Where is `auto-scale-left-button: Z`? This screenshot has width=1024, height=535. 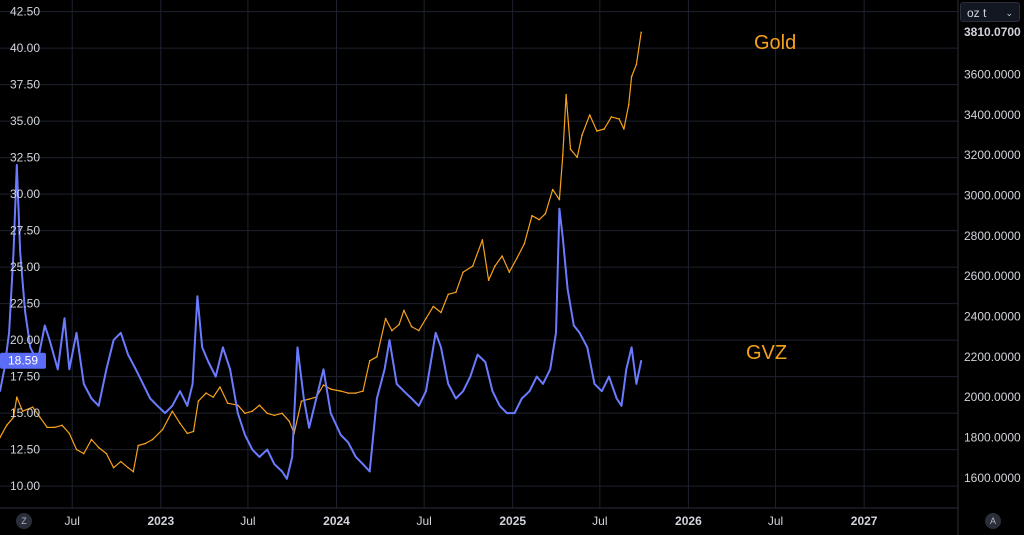
auto-scale-left-button: Z is located at coordinates (24, 521).